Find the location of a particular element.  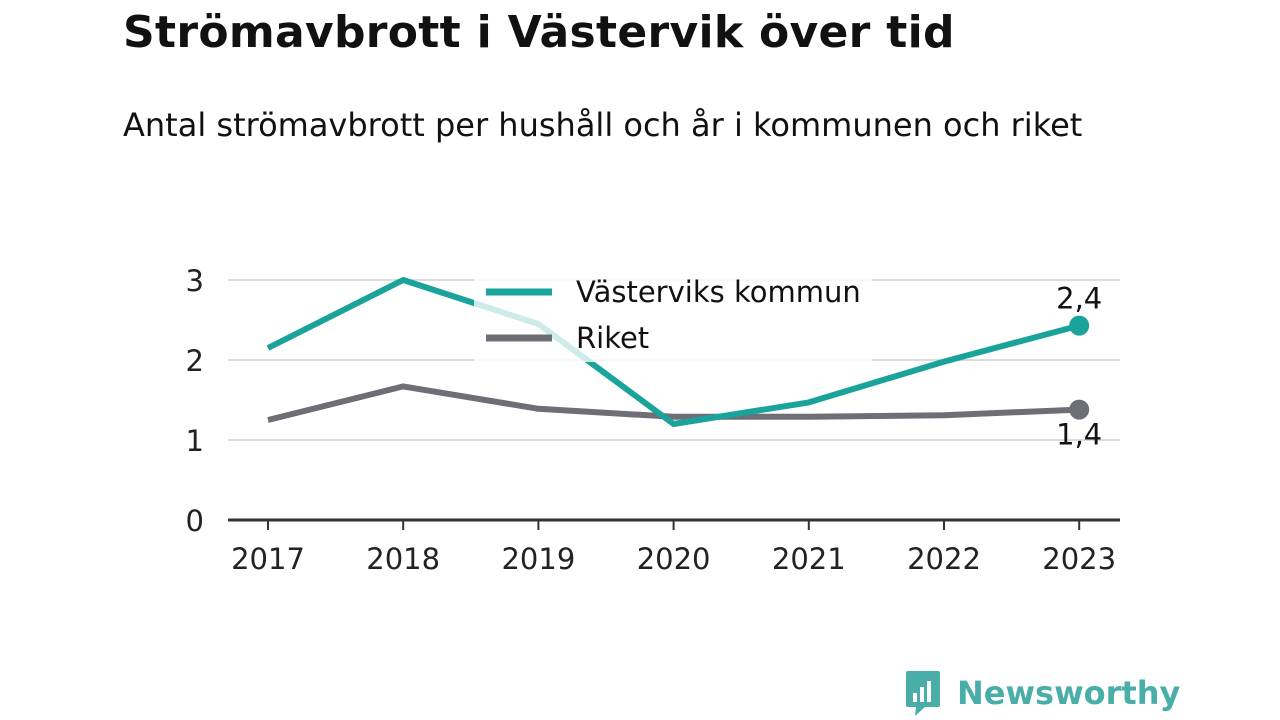

y-tick-label: 1 is located at coordinates (195, 441).